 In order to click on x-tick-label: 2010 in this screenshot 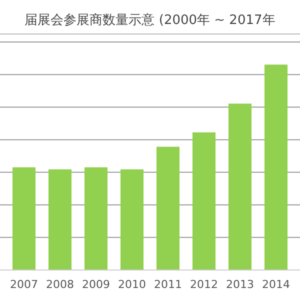, I will do `click(132, 284)`.